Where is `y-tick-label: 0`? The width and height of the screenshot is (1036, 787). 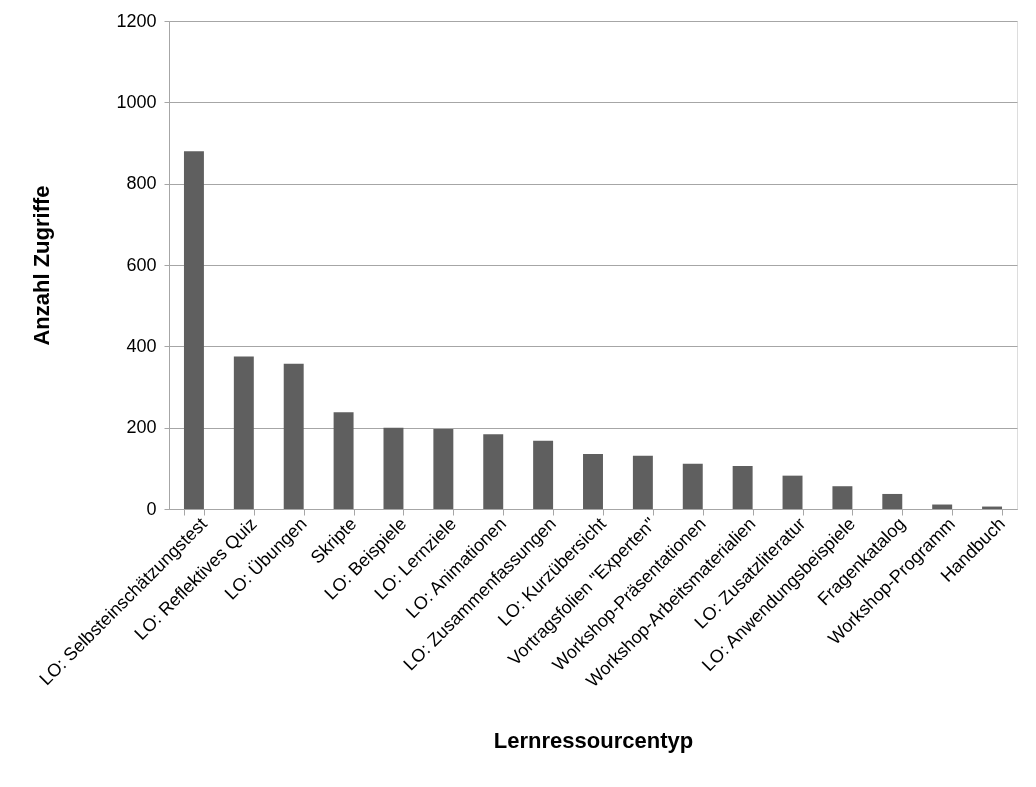
y-tick-label: 0 is located at coordinates (151, 508).